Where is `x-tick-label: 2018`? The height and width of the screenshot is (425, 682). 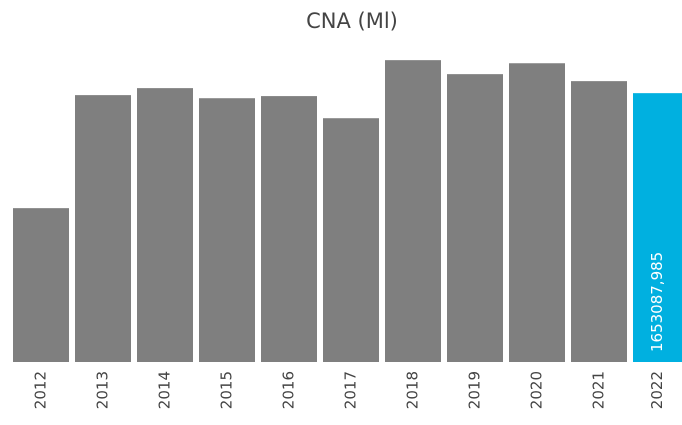 x-tick-label: 2018 is located at coordinates (413, 390).